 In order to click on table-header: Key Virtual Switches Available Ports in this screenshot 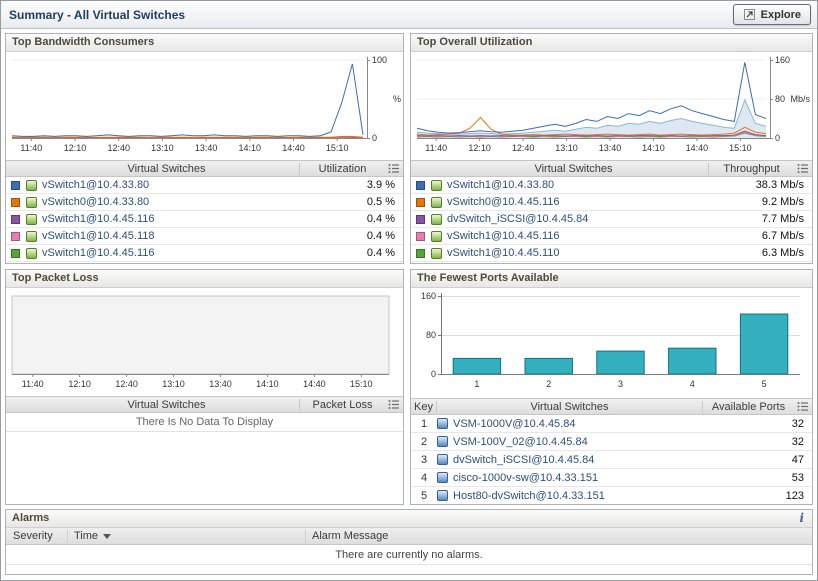, I will do `click(611, 406)`.